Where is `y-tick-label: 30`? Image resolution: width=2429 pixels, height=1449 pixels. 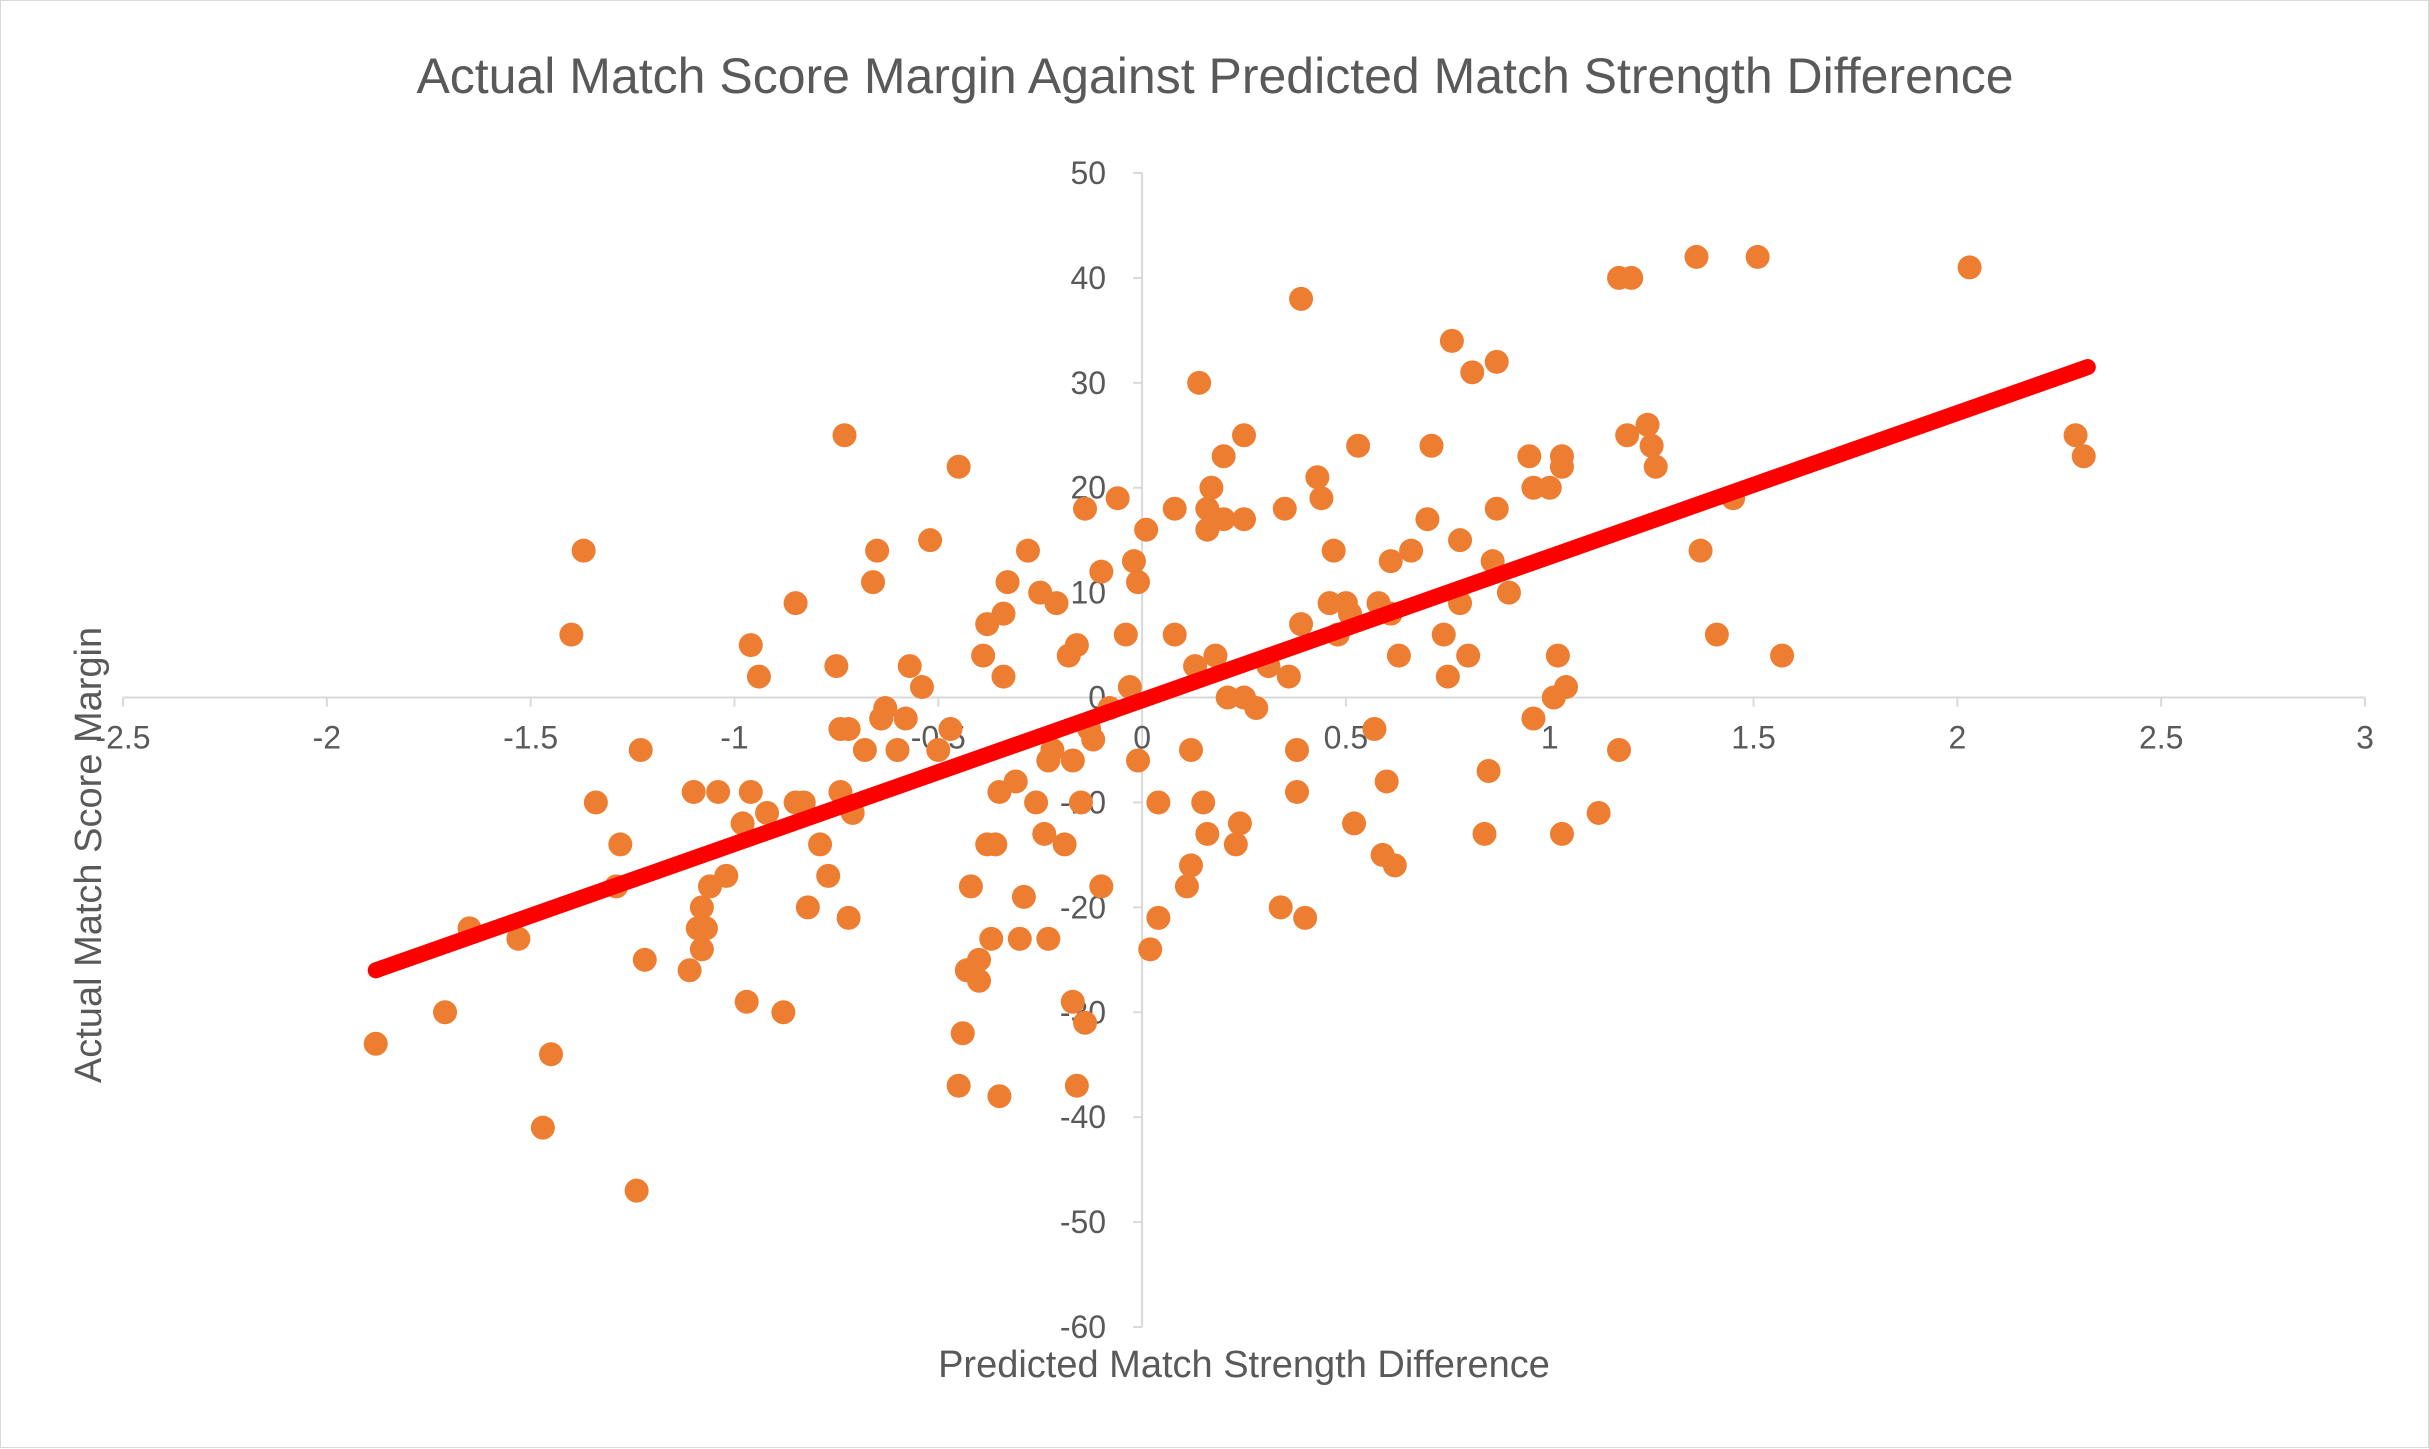
y-tick-label: 30 is located at coordinates (1088, 383).